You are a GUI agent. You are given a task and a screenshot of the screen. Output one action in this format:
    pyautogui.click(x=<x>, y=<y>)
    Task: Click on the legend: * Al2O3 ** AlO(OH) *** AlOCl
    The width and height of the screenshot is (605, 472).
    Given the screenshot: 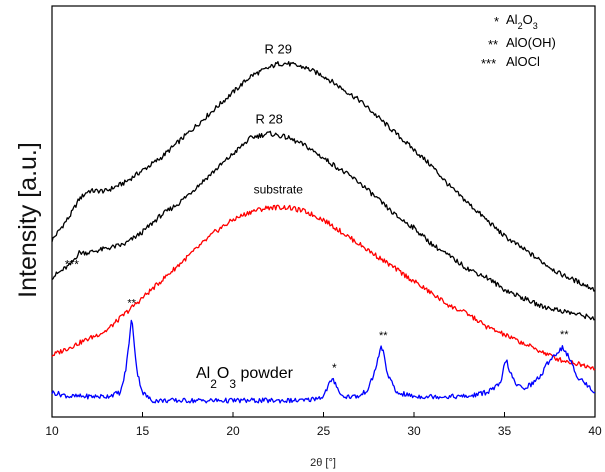 What is the action you would take?
    pyautogui.click(x=518, y=41)
    